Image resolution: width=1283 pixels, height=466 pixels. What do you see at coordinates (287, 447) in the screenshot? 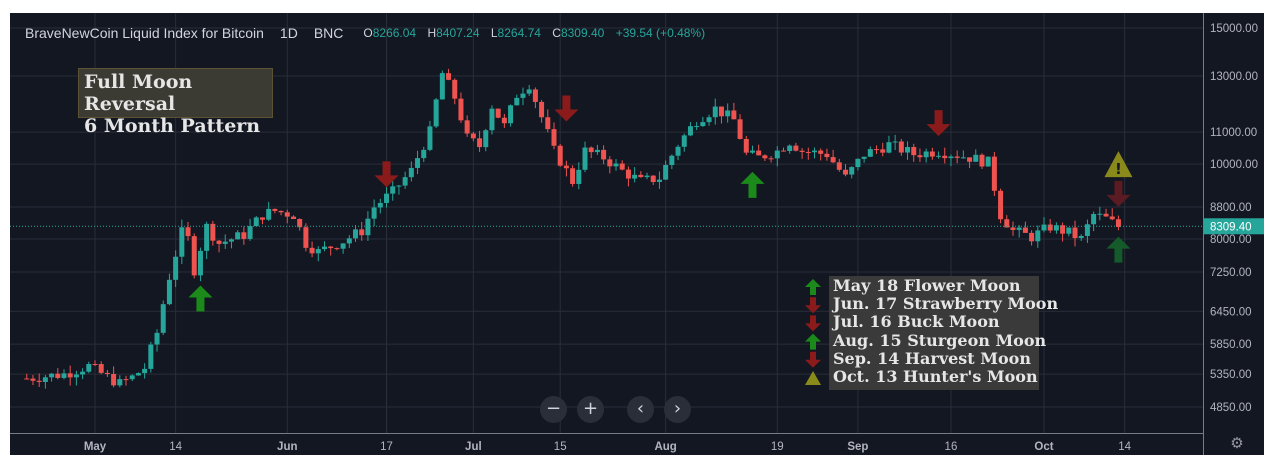
I see `x-tick-label: Jun` at bounding box center [287, 447].